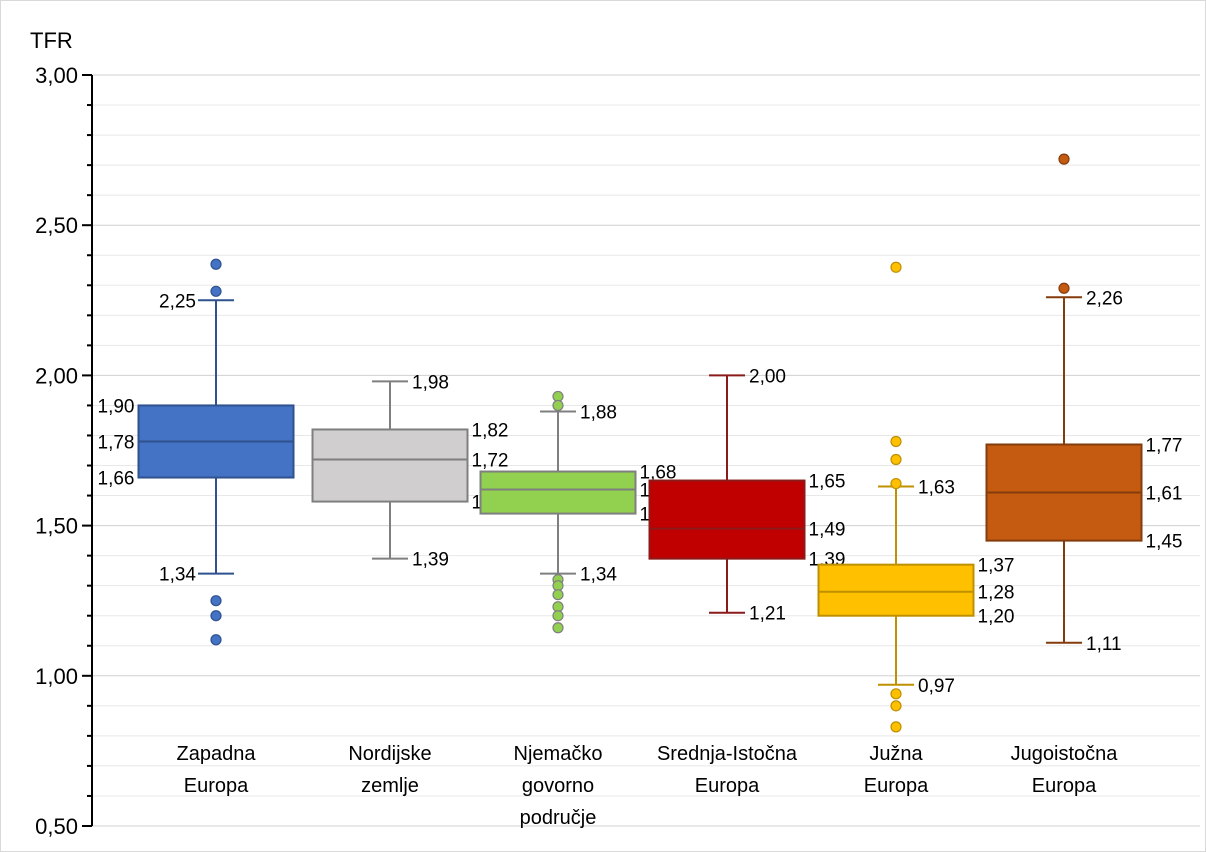 The image size is (1206, 852). Describe the element at coordinates (1065, 754) in the screenshot. I see `category-label: Jugoistočna` at that location.